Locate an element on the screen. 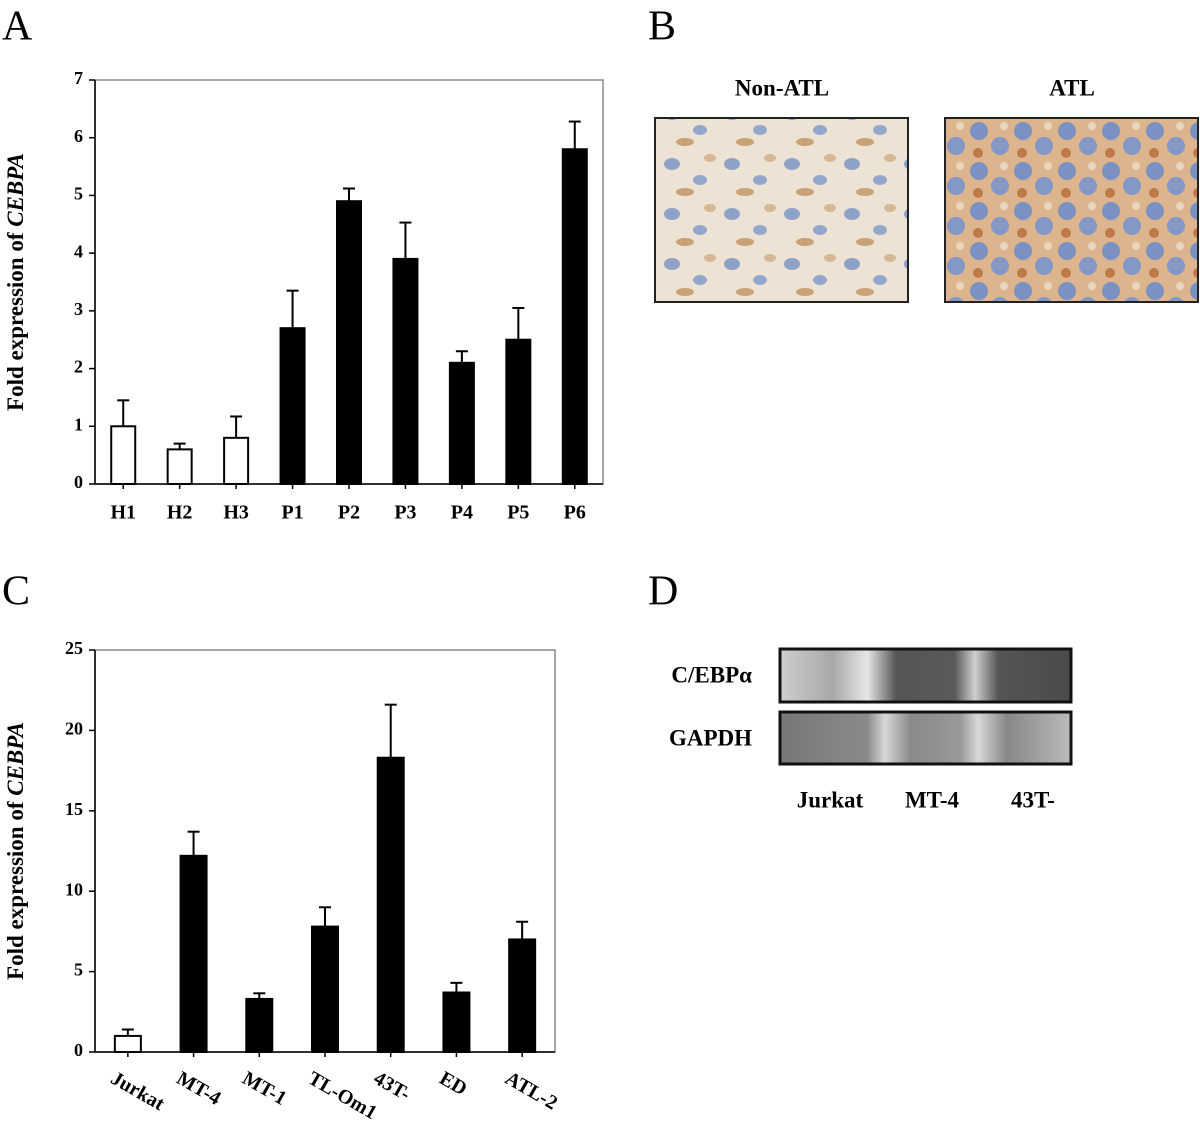  y-tick-label: 7 is located at coordinates (78, 78).